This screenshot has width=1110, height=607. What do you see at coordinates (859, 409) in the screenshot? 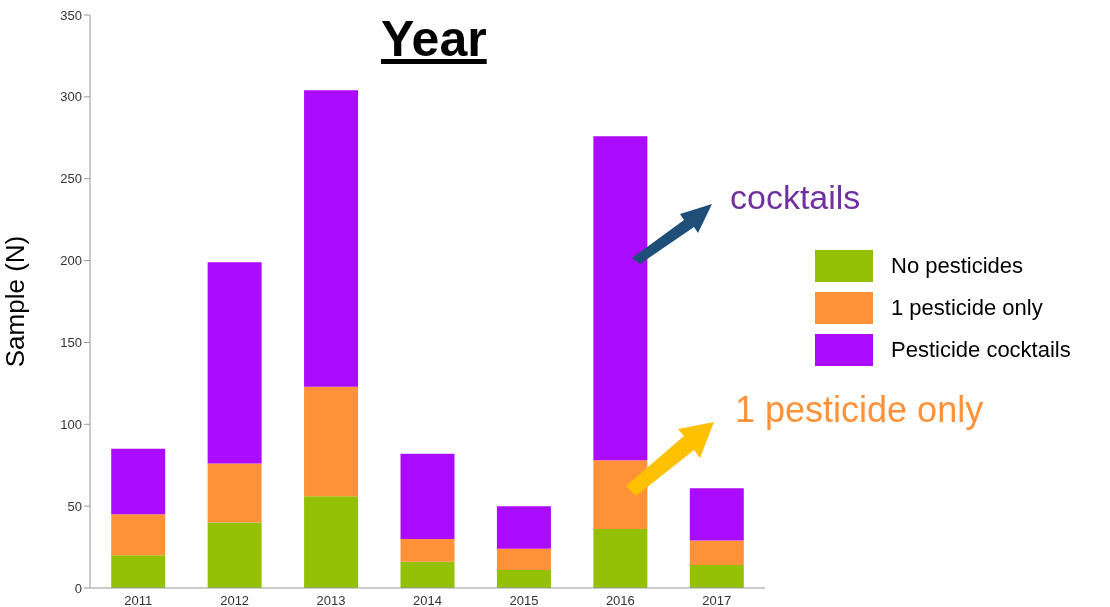
I see `annotation: 1 pesticide only` at bounding box center [859, 409].